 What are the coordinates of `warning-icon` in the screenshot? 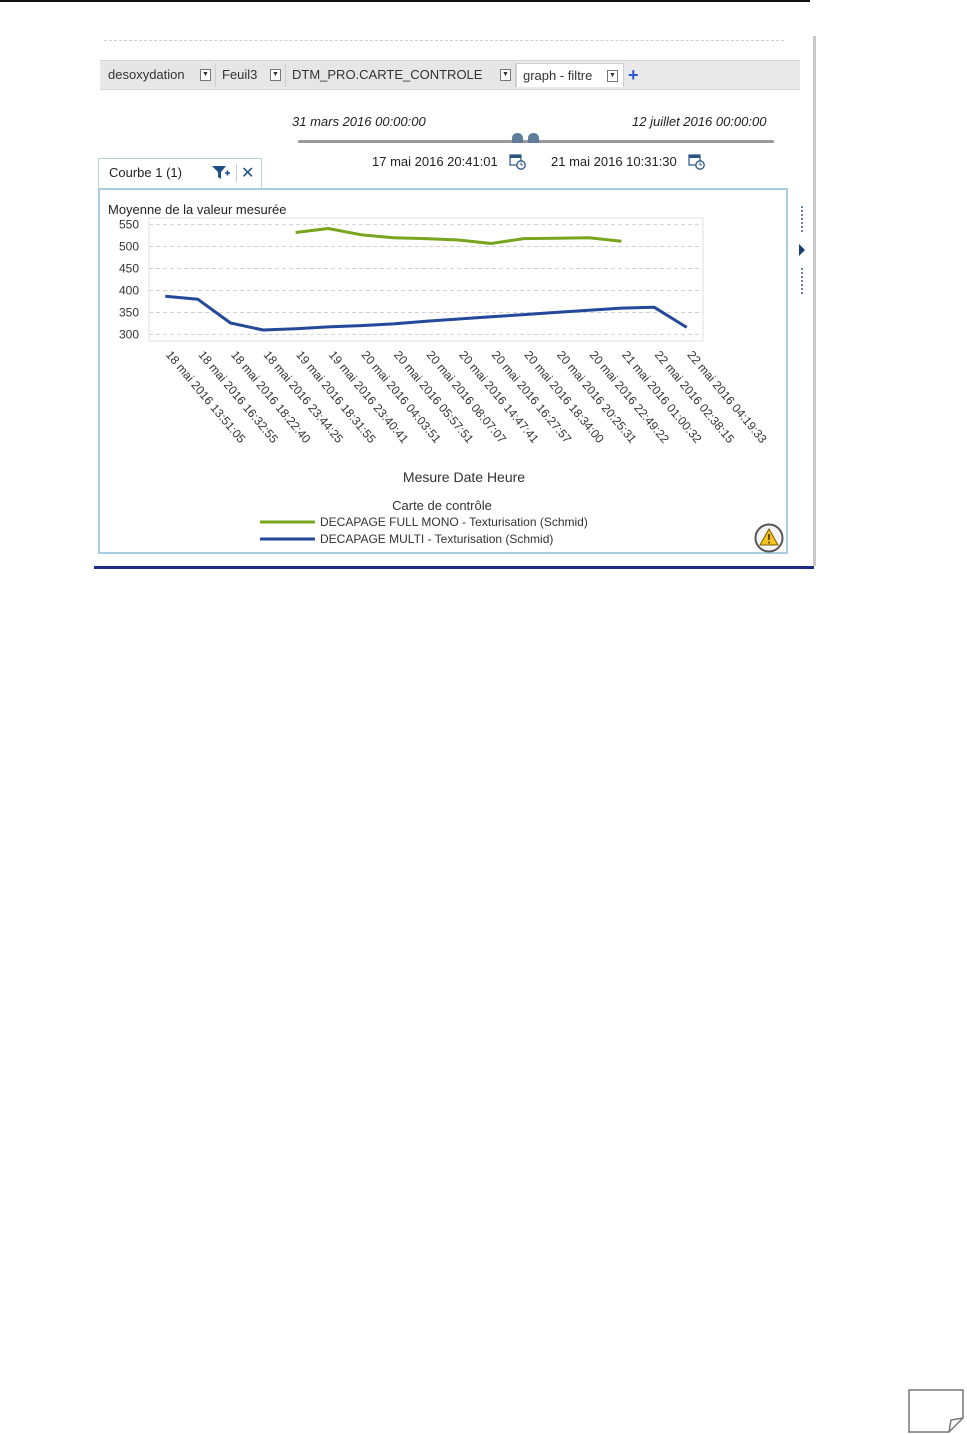 It's located at (769, 538).